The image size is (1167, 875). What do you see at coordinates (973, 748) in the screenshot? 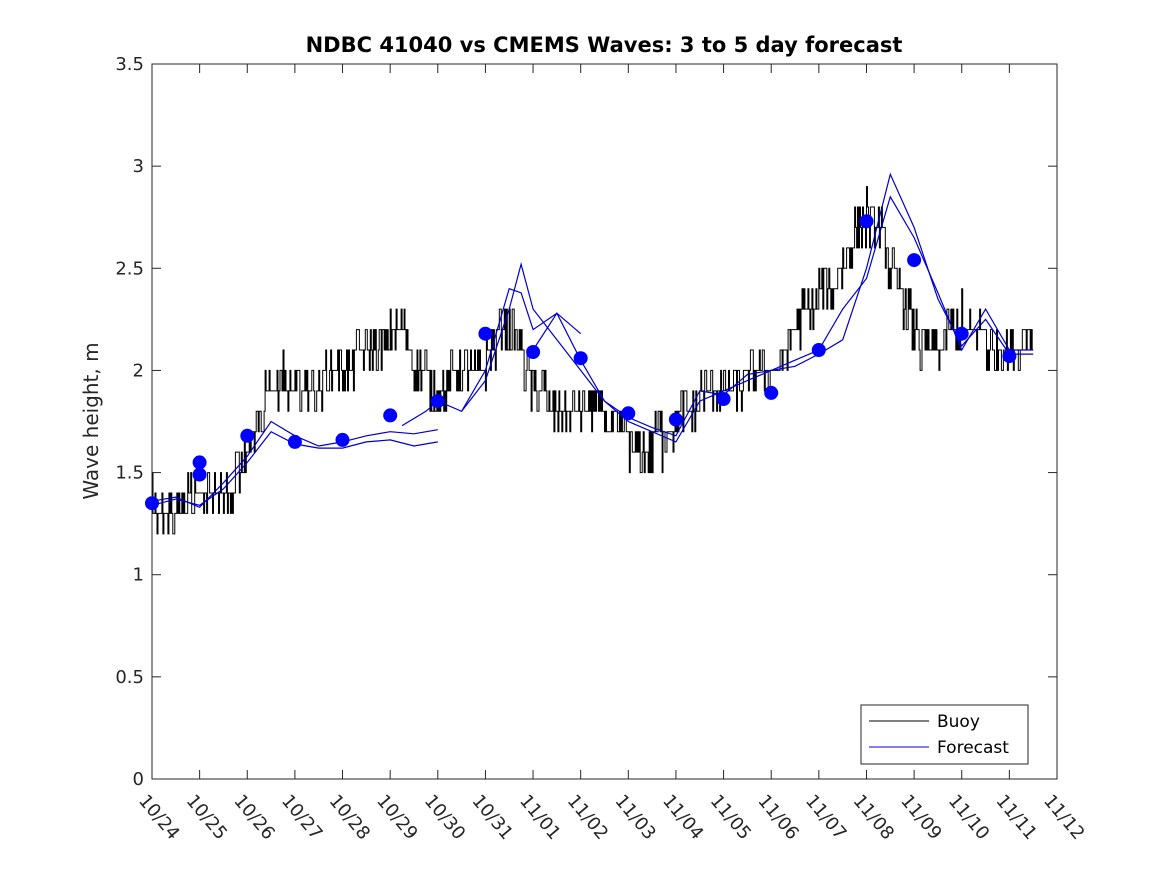
I see `legend-forecast-label: Forecast` at bounding box center [973, 748].